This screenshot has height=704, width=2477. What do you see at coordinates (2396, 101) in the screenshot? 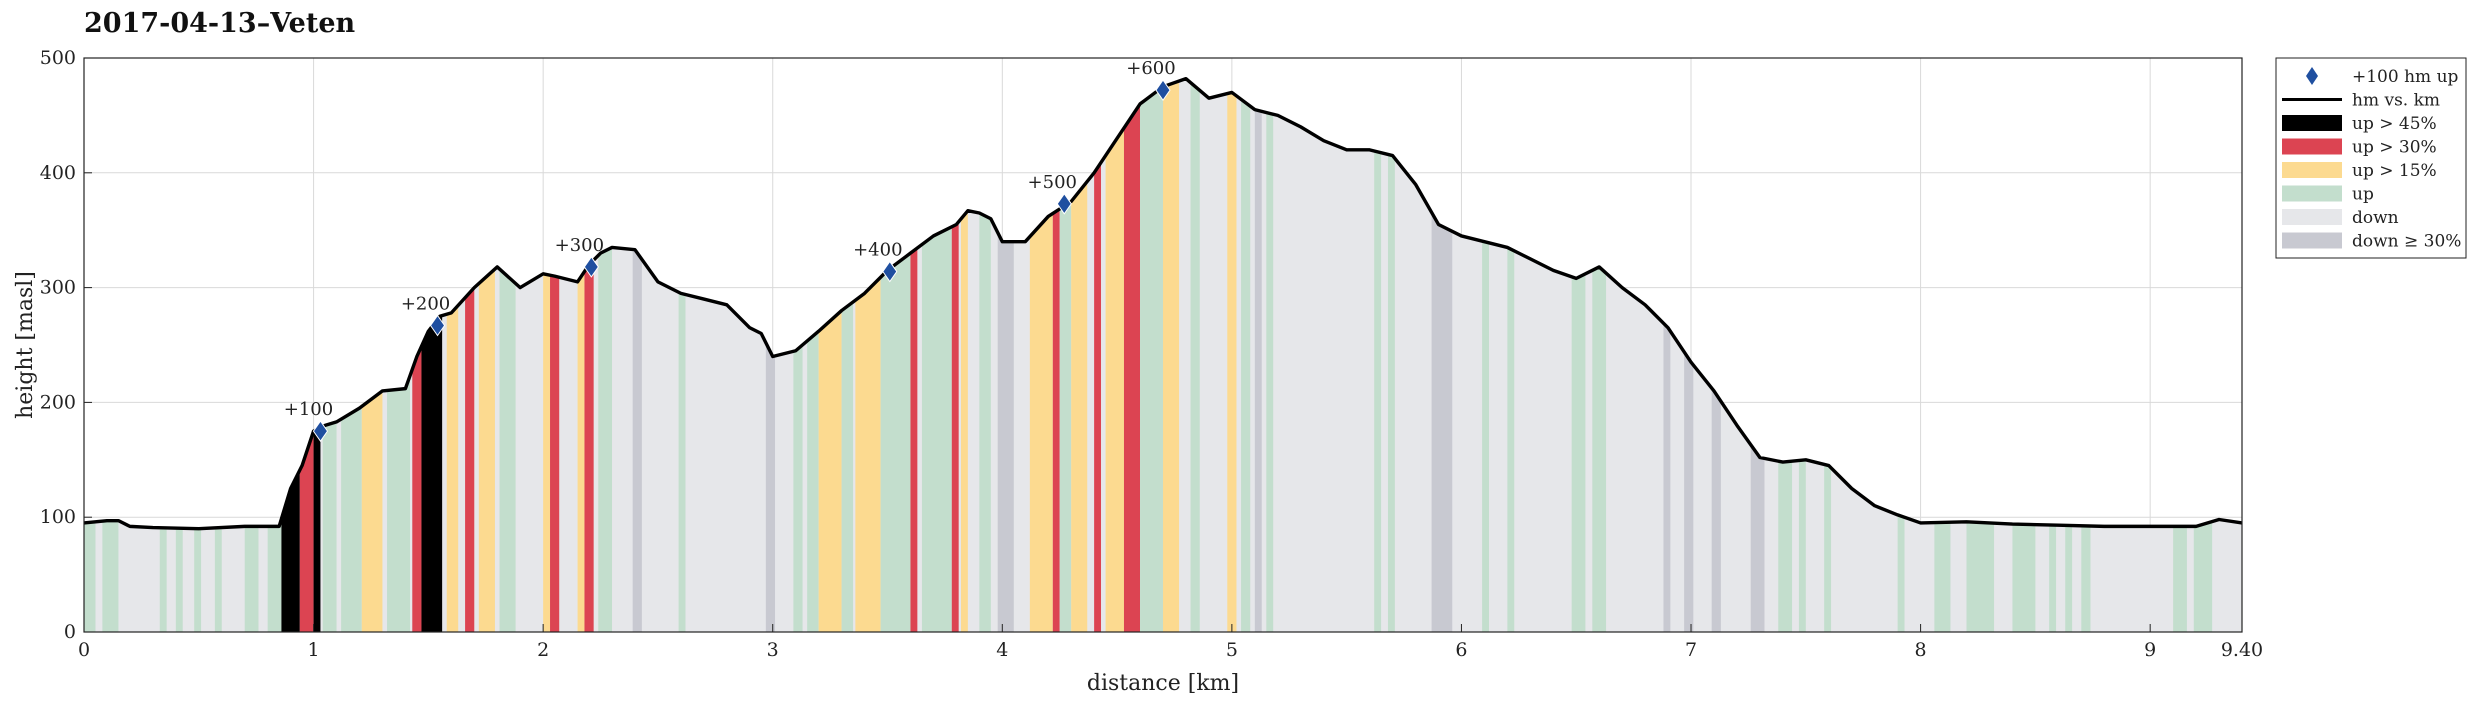
I see `legend-label-line: hm vs. km` at bounding box center [2396, 101].